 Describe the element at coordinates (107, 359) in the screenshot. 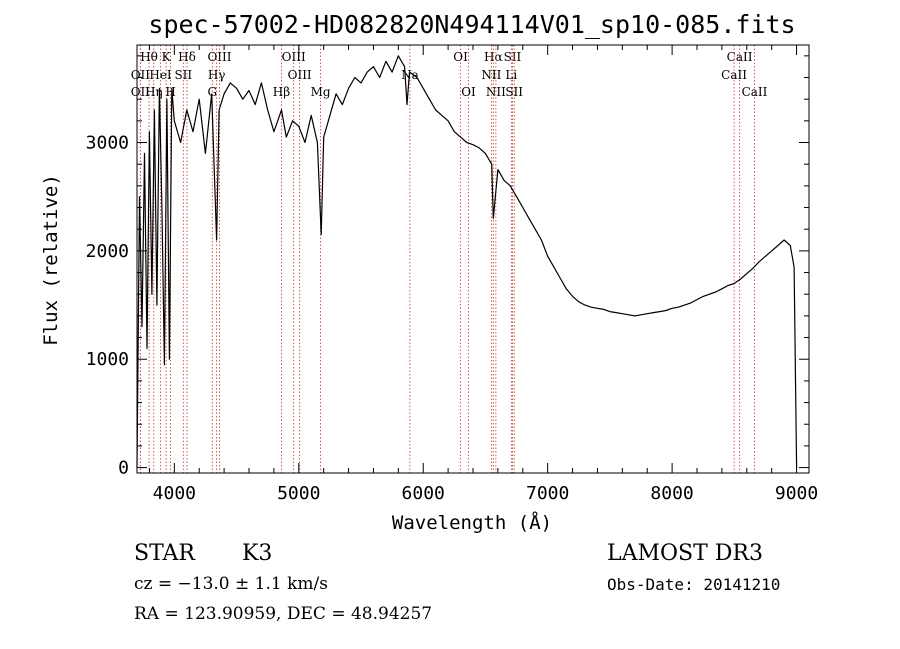

I see `y-tick-label: 1000` at that location.